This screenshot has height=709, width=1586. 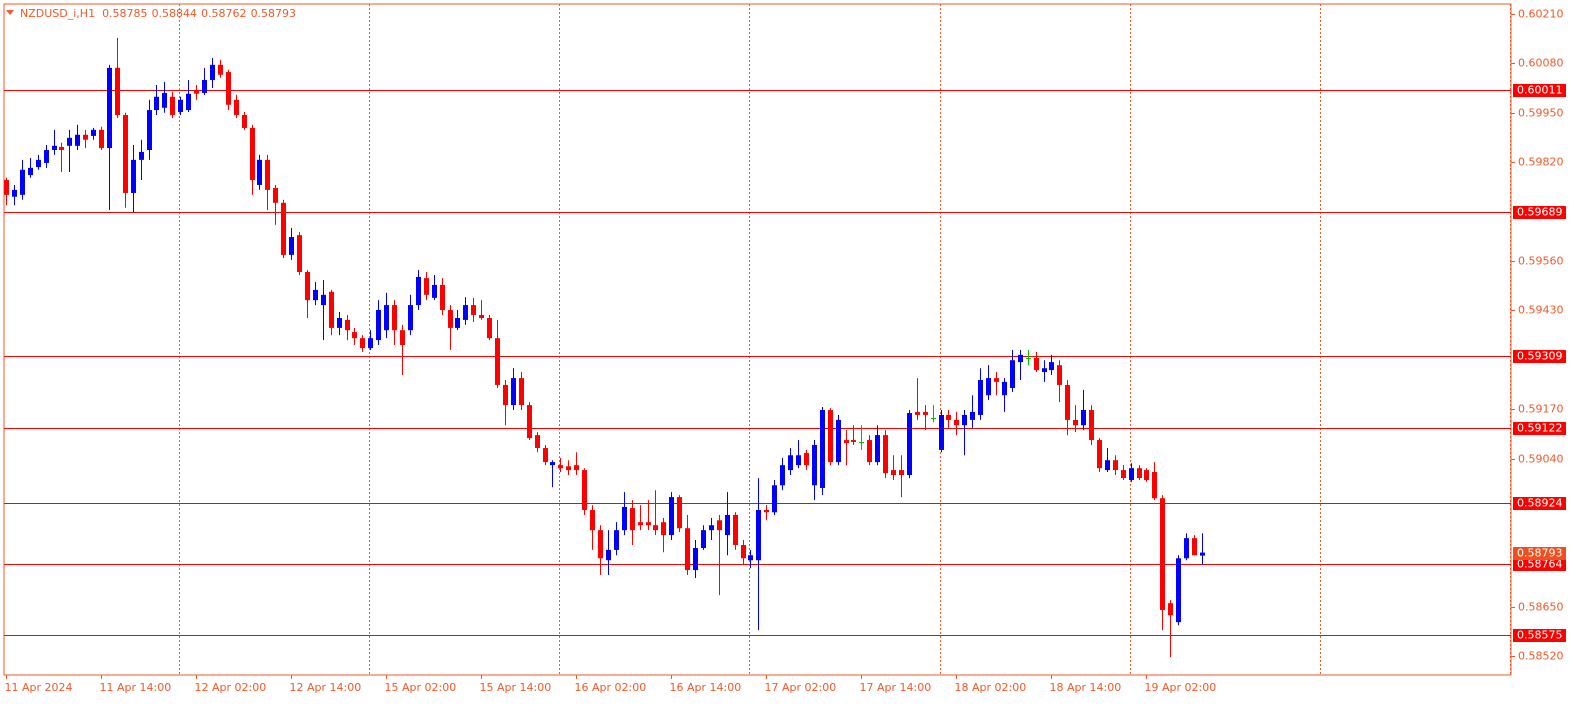 I want to click on y-tick-label: 0.60080, so click(x=1541, y=63).